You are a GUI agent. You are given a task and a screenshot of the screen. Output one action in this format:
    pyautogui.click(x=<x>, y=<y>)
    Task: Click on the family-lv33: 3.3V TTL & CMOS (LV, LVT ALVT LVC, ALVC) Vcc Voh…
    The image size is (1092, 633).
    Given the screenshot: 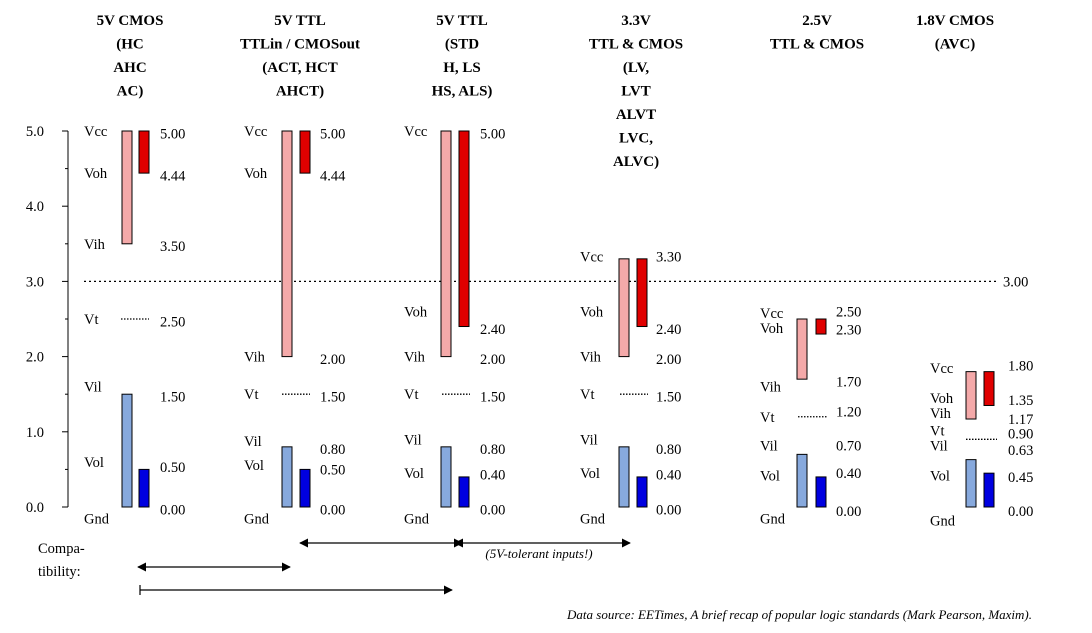 What is the action you would take?
    pyautogui.click(x=631, y=270)
    